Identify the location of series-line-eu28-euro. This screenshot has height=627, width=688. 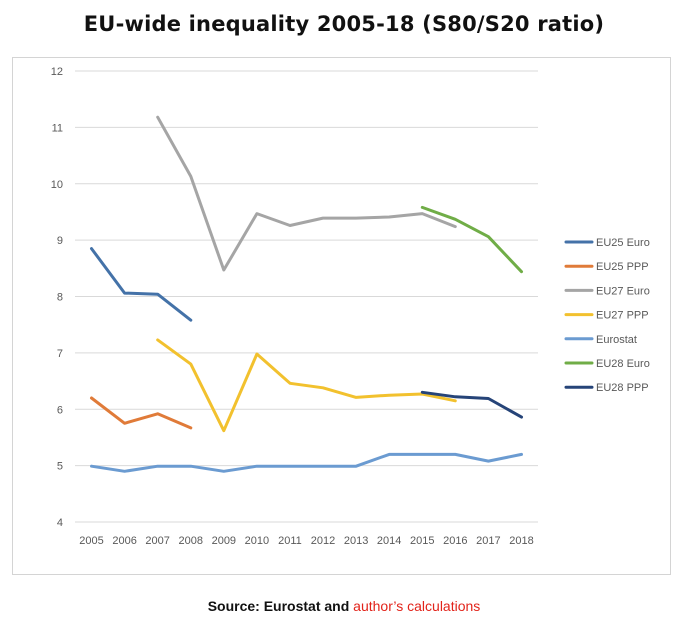
(471, 239).